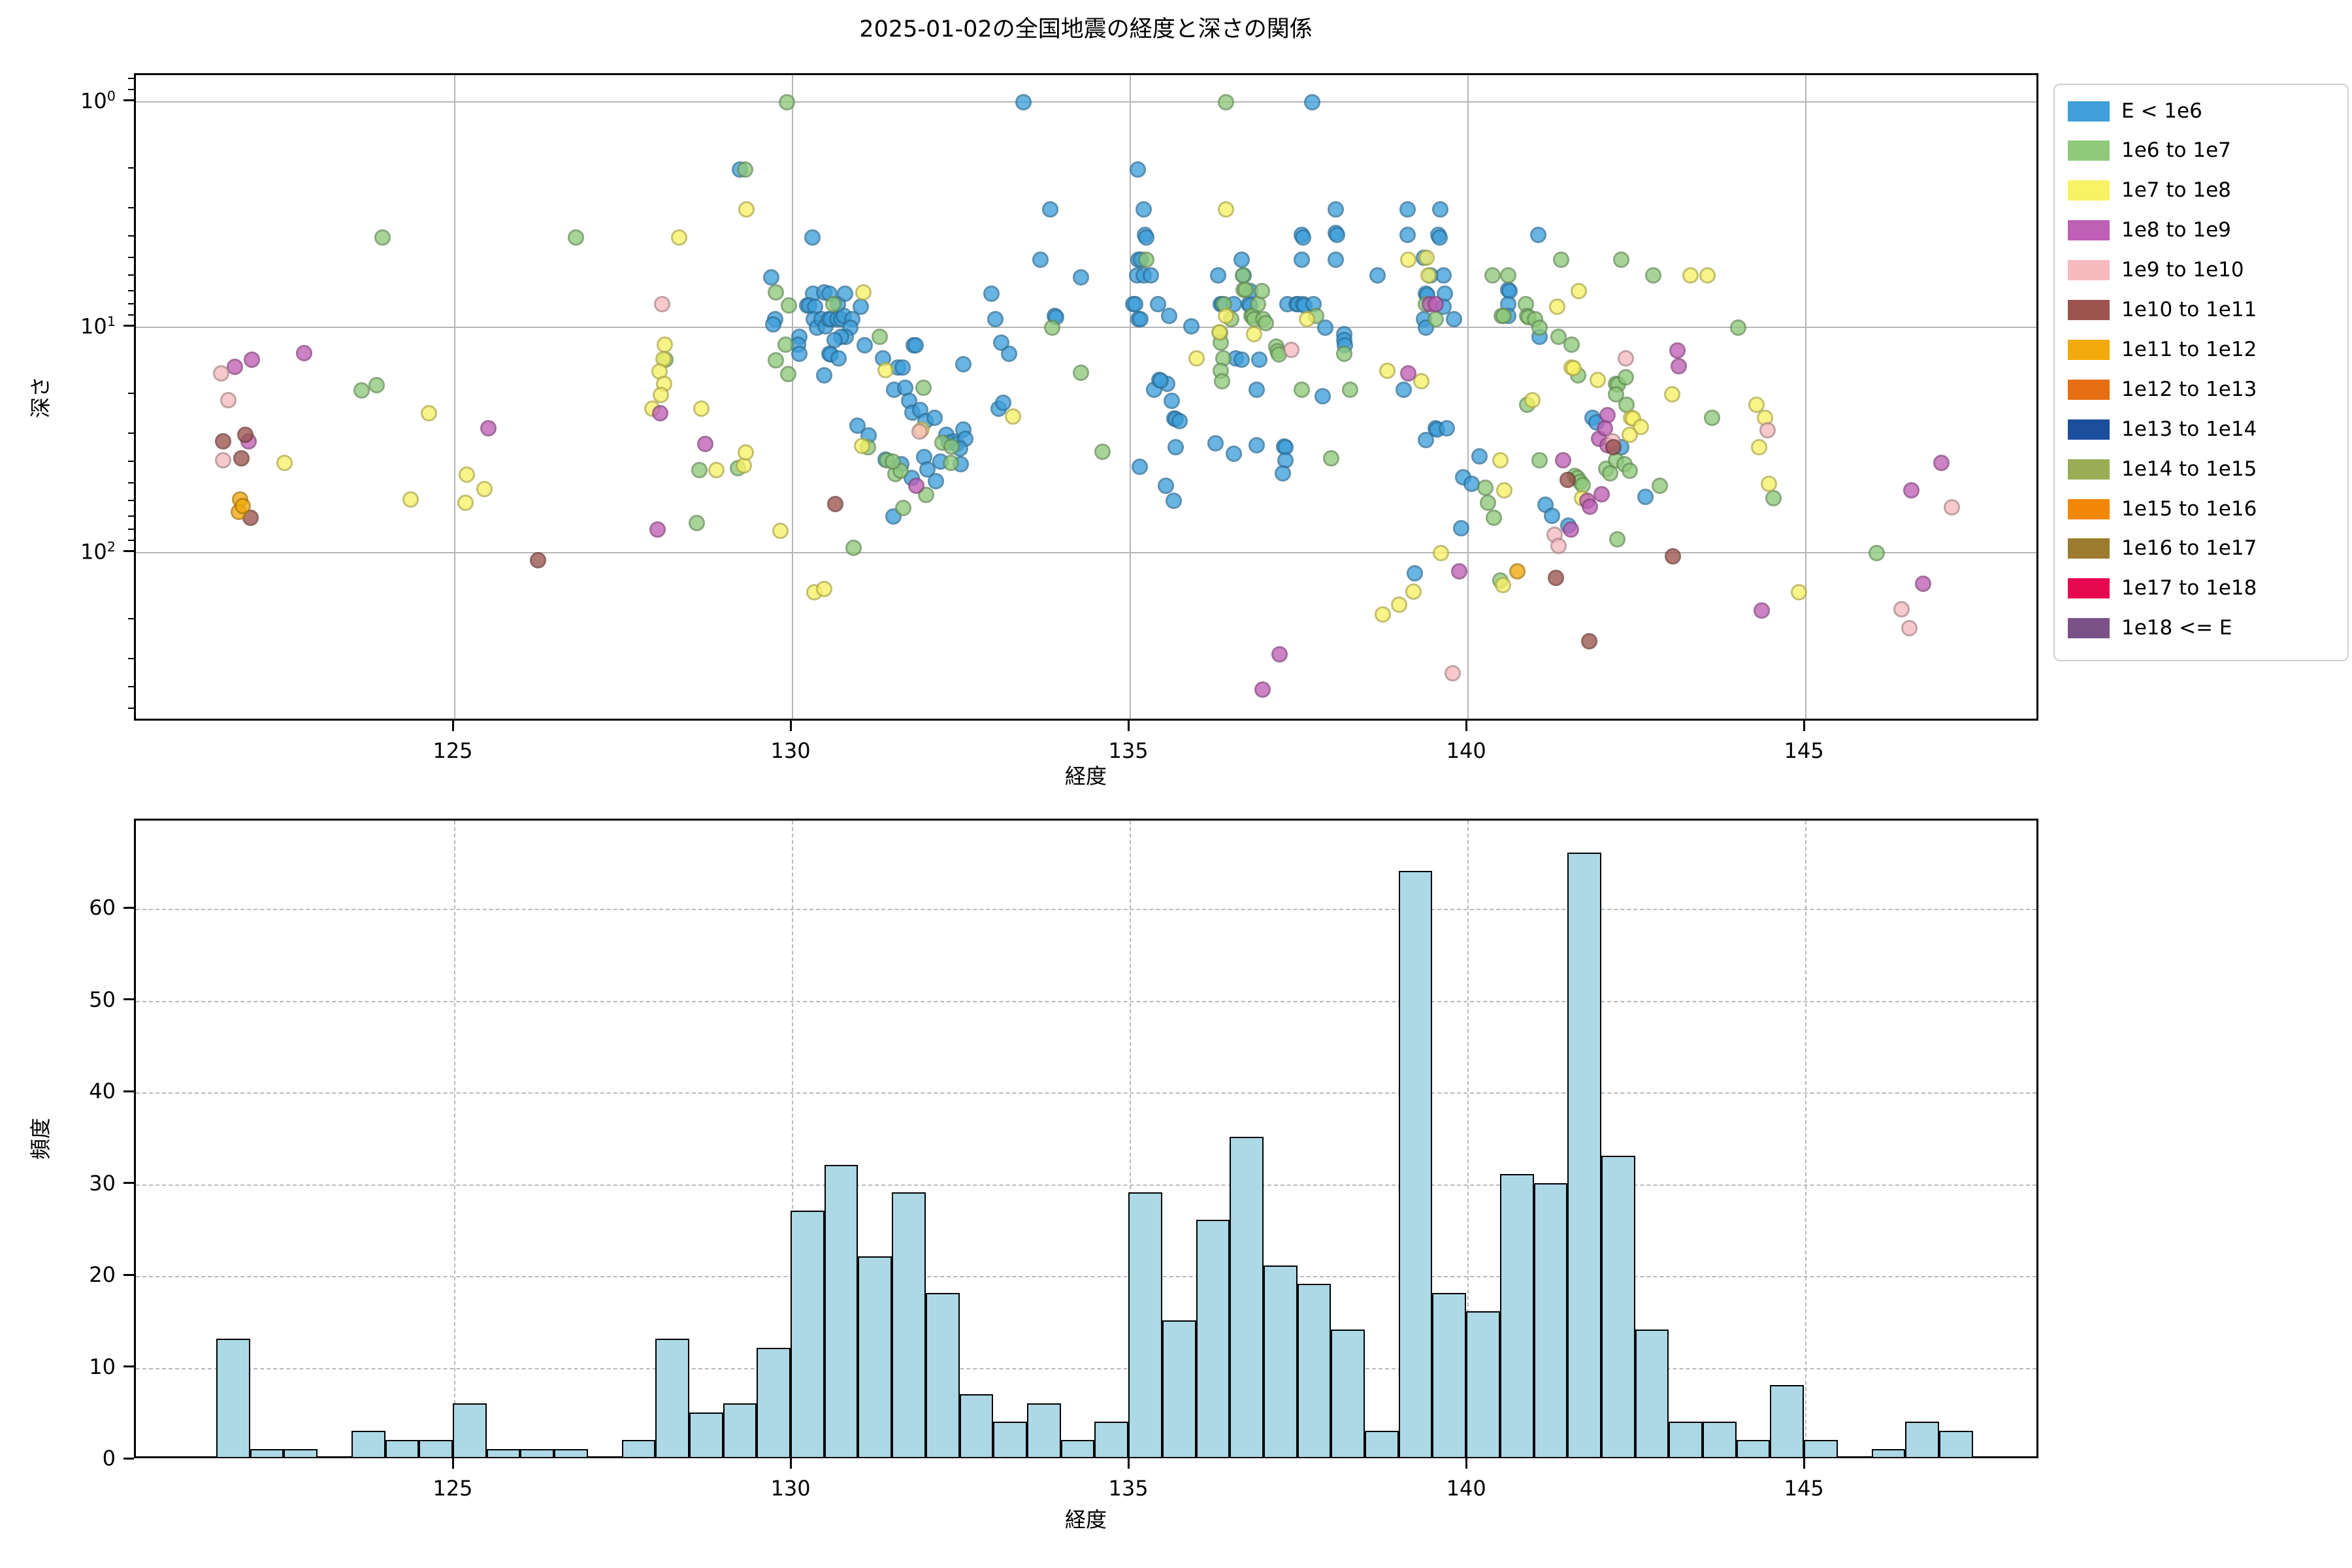 The height and width of the screenshot is (1568, 2352). What do you see at coordinates (1131, 1138) in the screenshot?
I see `histogram-gridline-x` at bounding box center [1131, 1138].